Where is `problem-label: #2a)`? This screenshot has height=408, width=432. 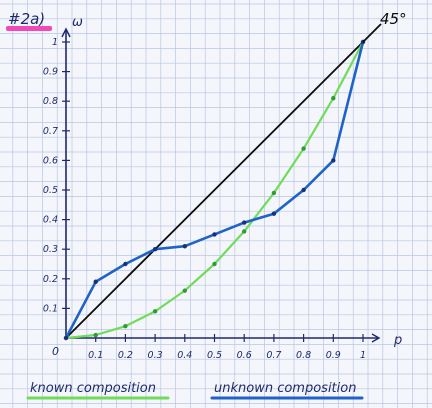 problem-label: #2a) is located at coordinates (26, 19).